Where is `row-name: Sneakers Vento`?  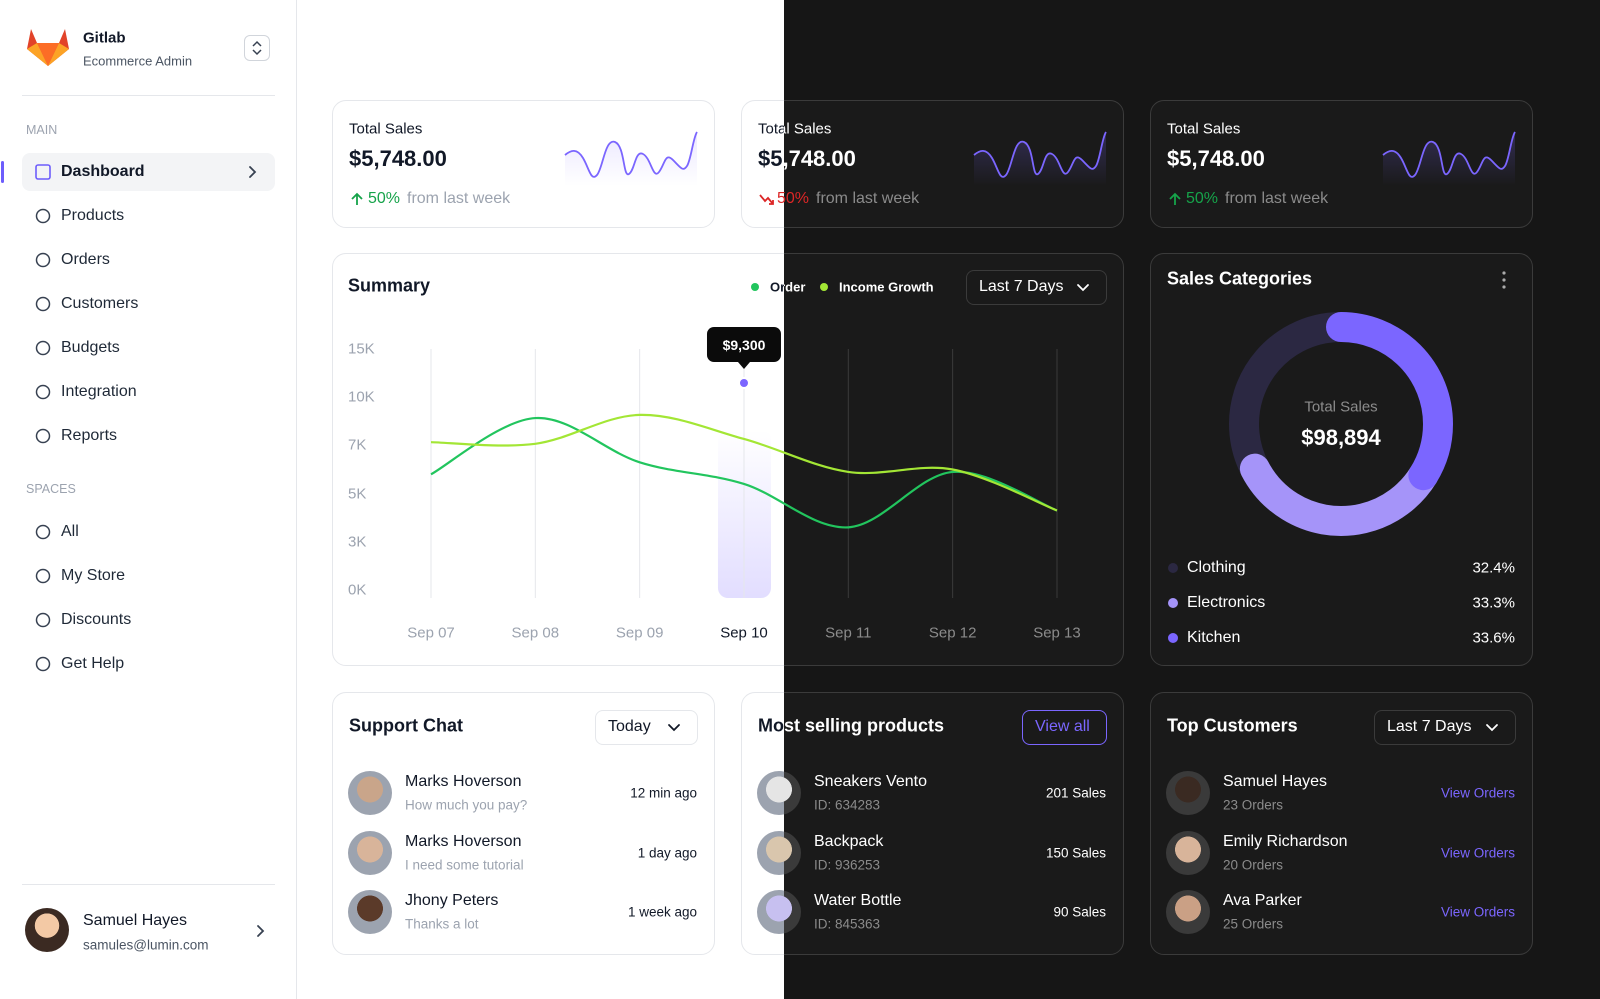 row-name: Sneakers Vento is located at coordinates (870, 781).